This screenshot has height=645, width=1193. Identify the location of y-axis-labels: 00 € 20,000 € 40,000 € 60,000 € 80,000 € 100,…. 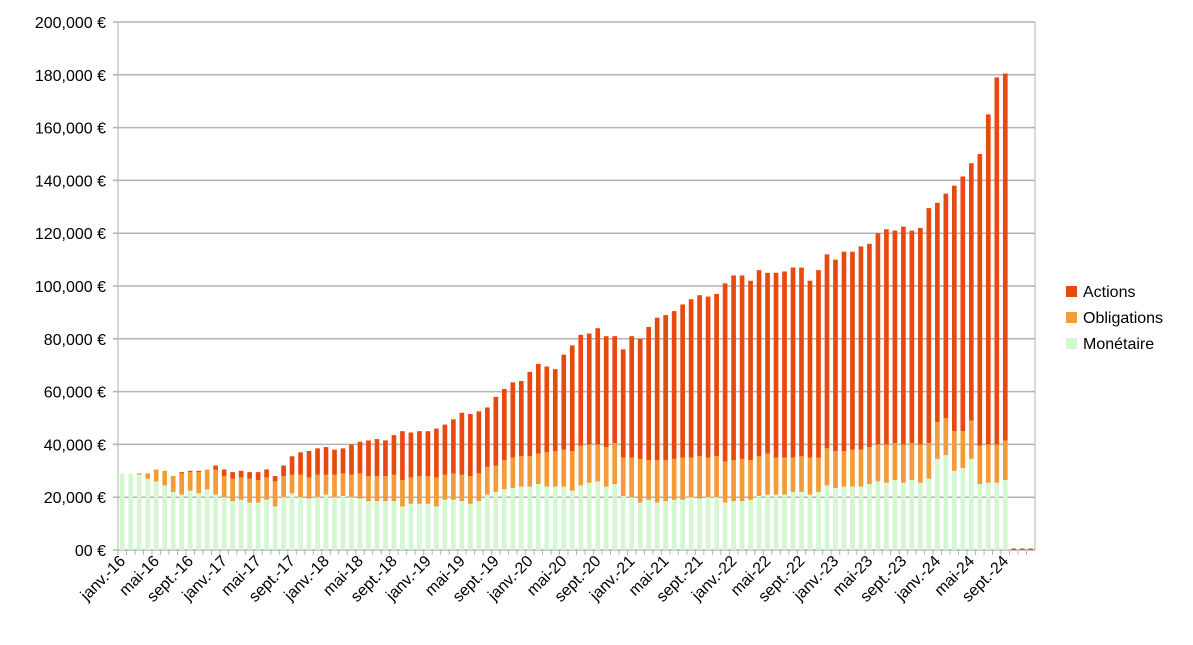
(70, 287).